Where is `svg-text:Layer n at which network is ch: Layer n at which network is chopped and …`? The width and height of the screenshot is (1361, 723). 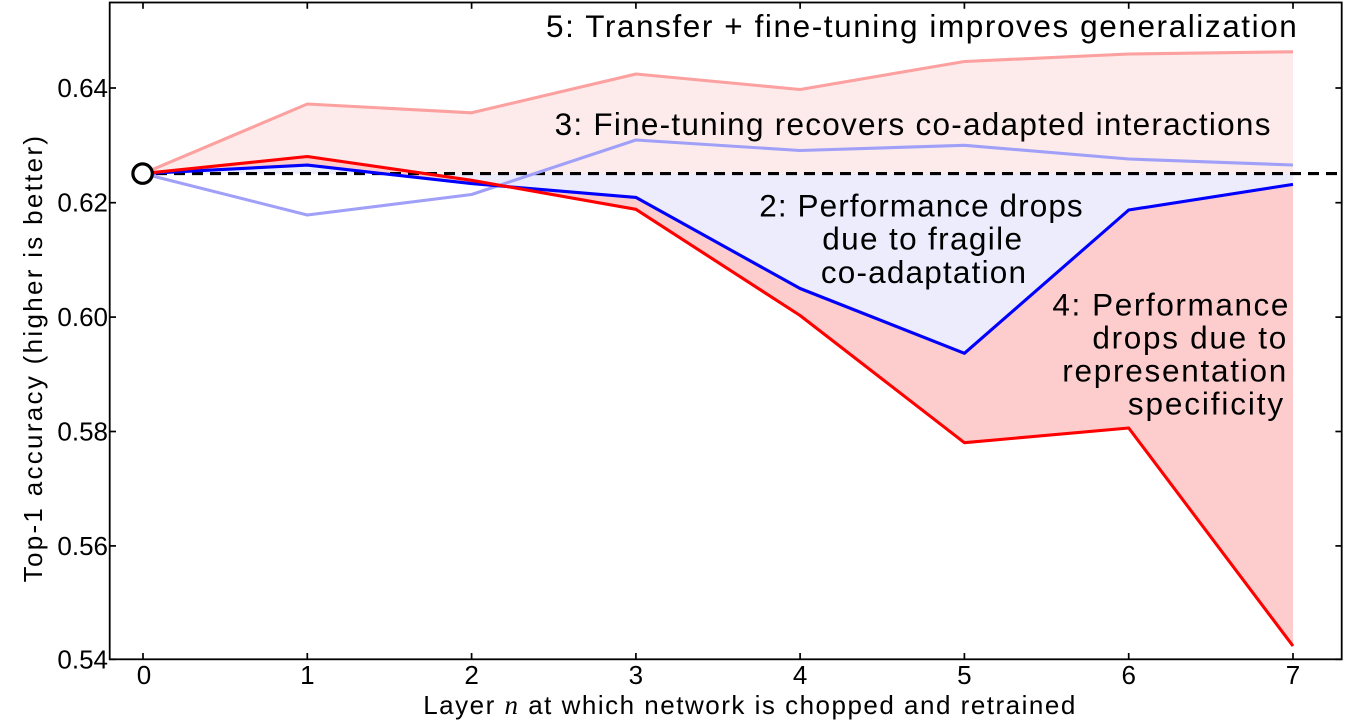 svg-text:Layer n at which network is ch: Layer n at which network is chopped and … is located at coordinates (750, 705).